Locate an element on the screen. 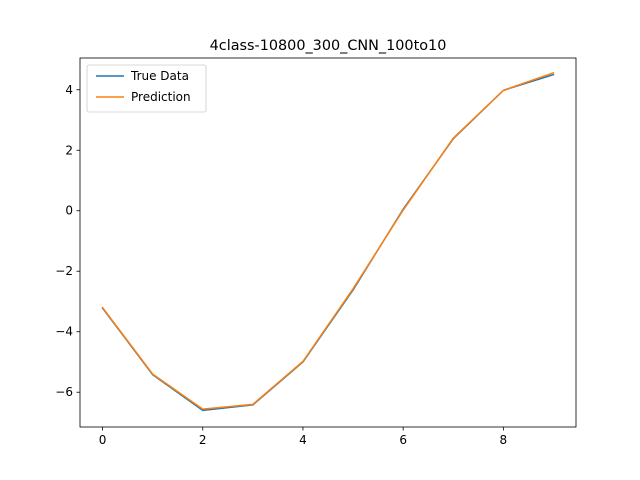 This screenshot has height=480, width=640. y-tick-label: −2 is located at coordinates (64, 271).